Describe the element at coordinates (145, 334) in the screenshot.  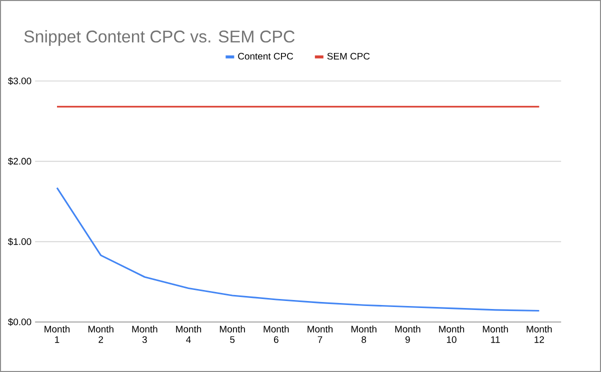
I see `x-tick-label: Month 3` at that location.